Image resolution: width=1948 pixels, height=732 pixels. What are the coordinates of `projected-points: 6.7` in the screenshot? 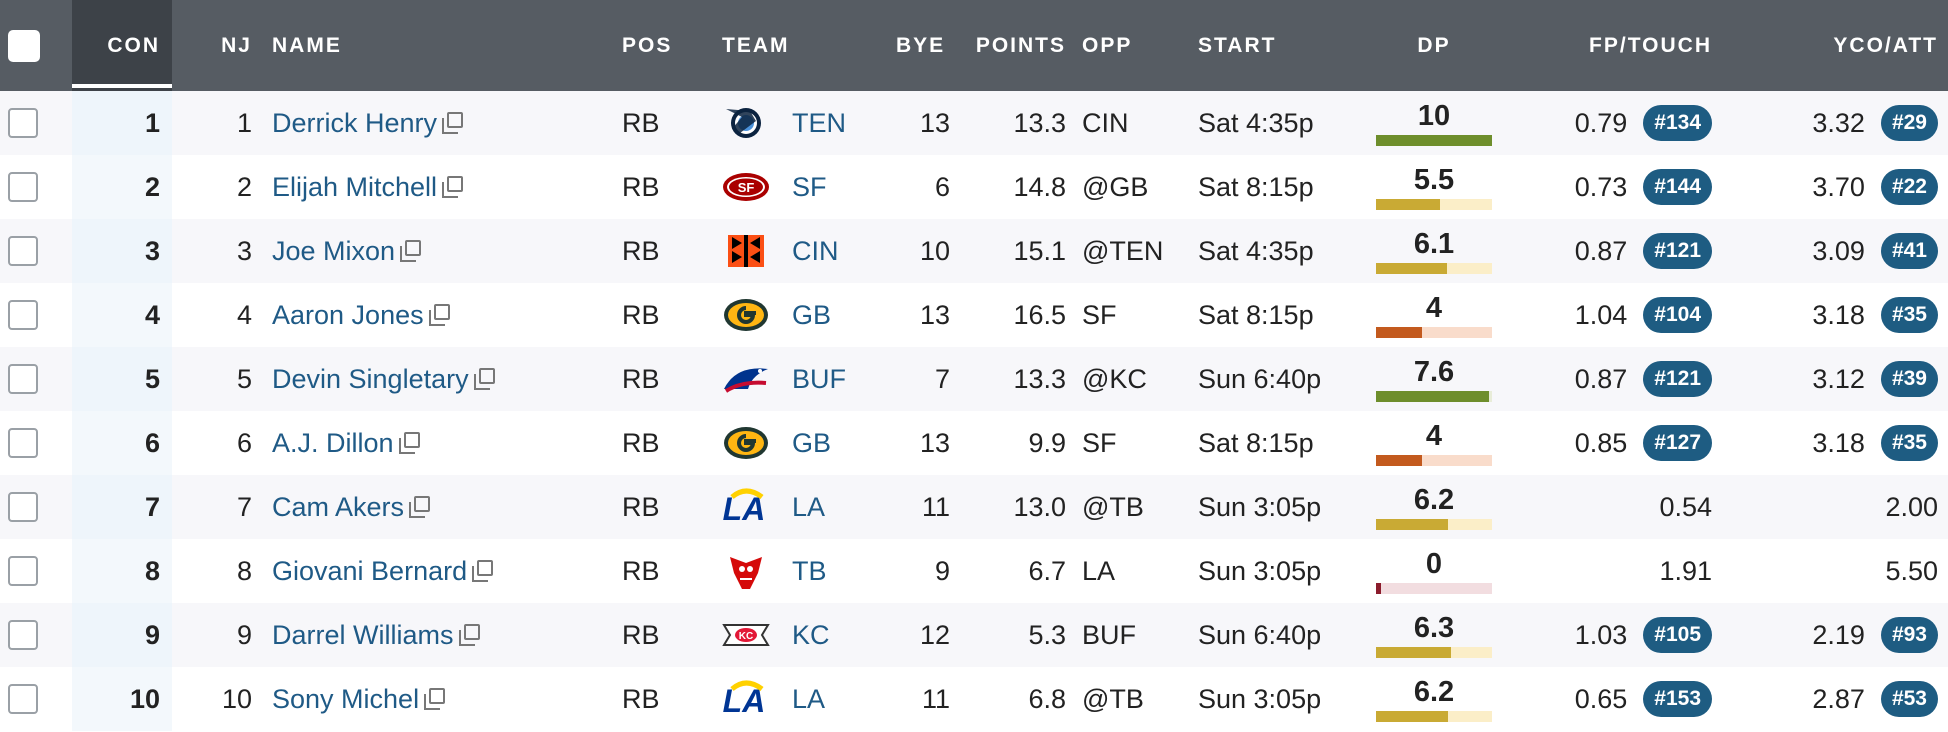 It's located at (1047, 570).